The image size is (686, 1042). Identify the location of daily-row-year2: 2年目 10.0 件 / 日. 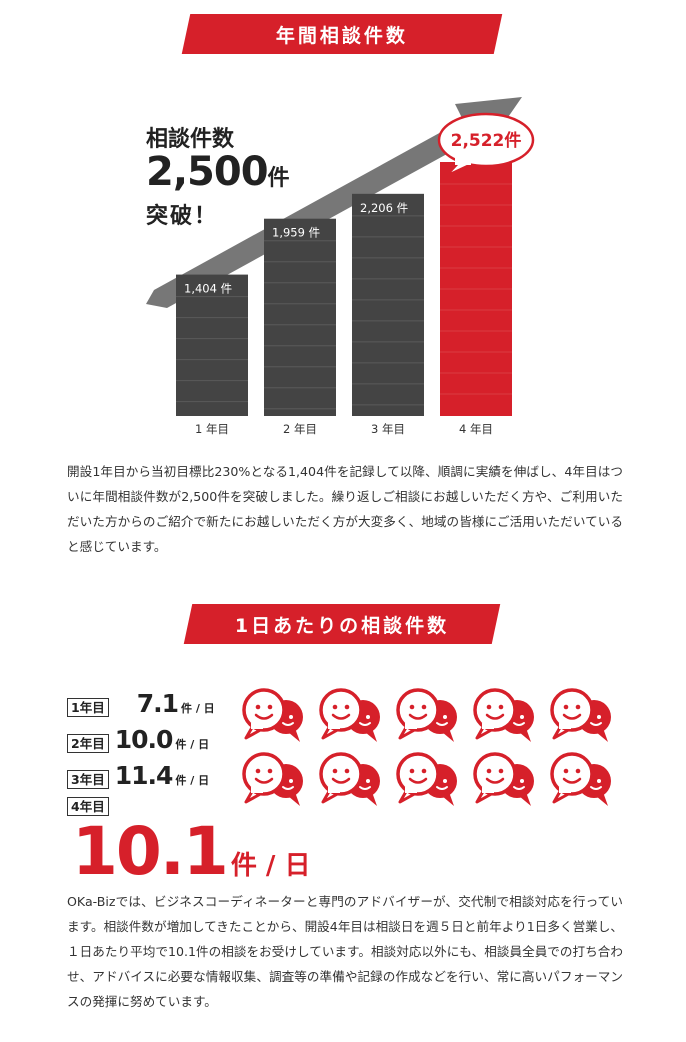
(138, 739).